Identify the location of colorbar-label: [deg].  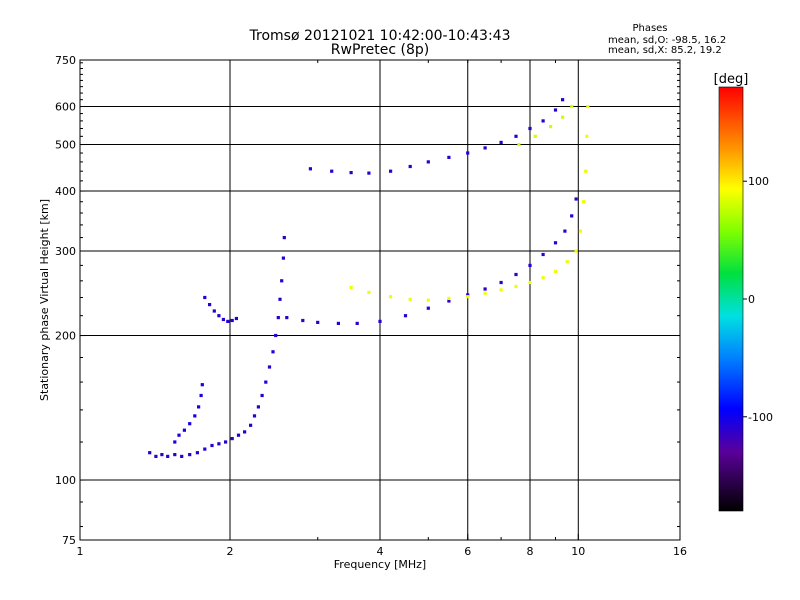
(731, 79).